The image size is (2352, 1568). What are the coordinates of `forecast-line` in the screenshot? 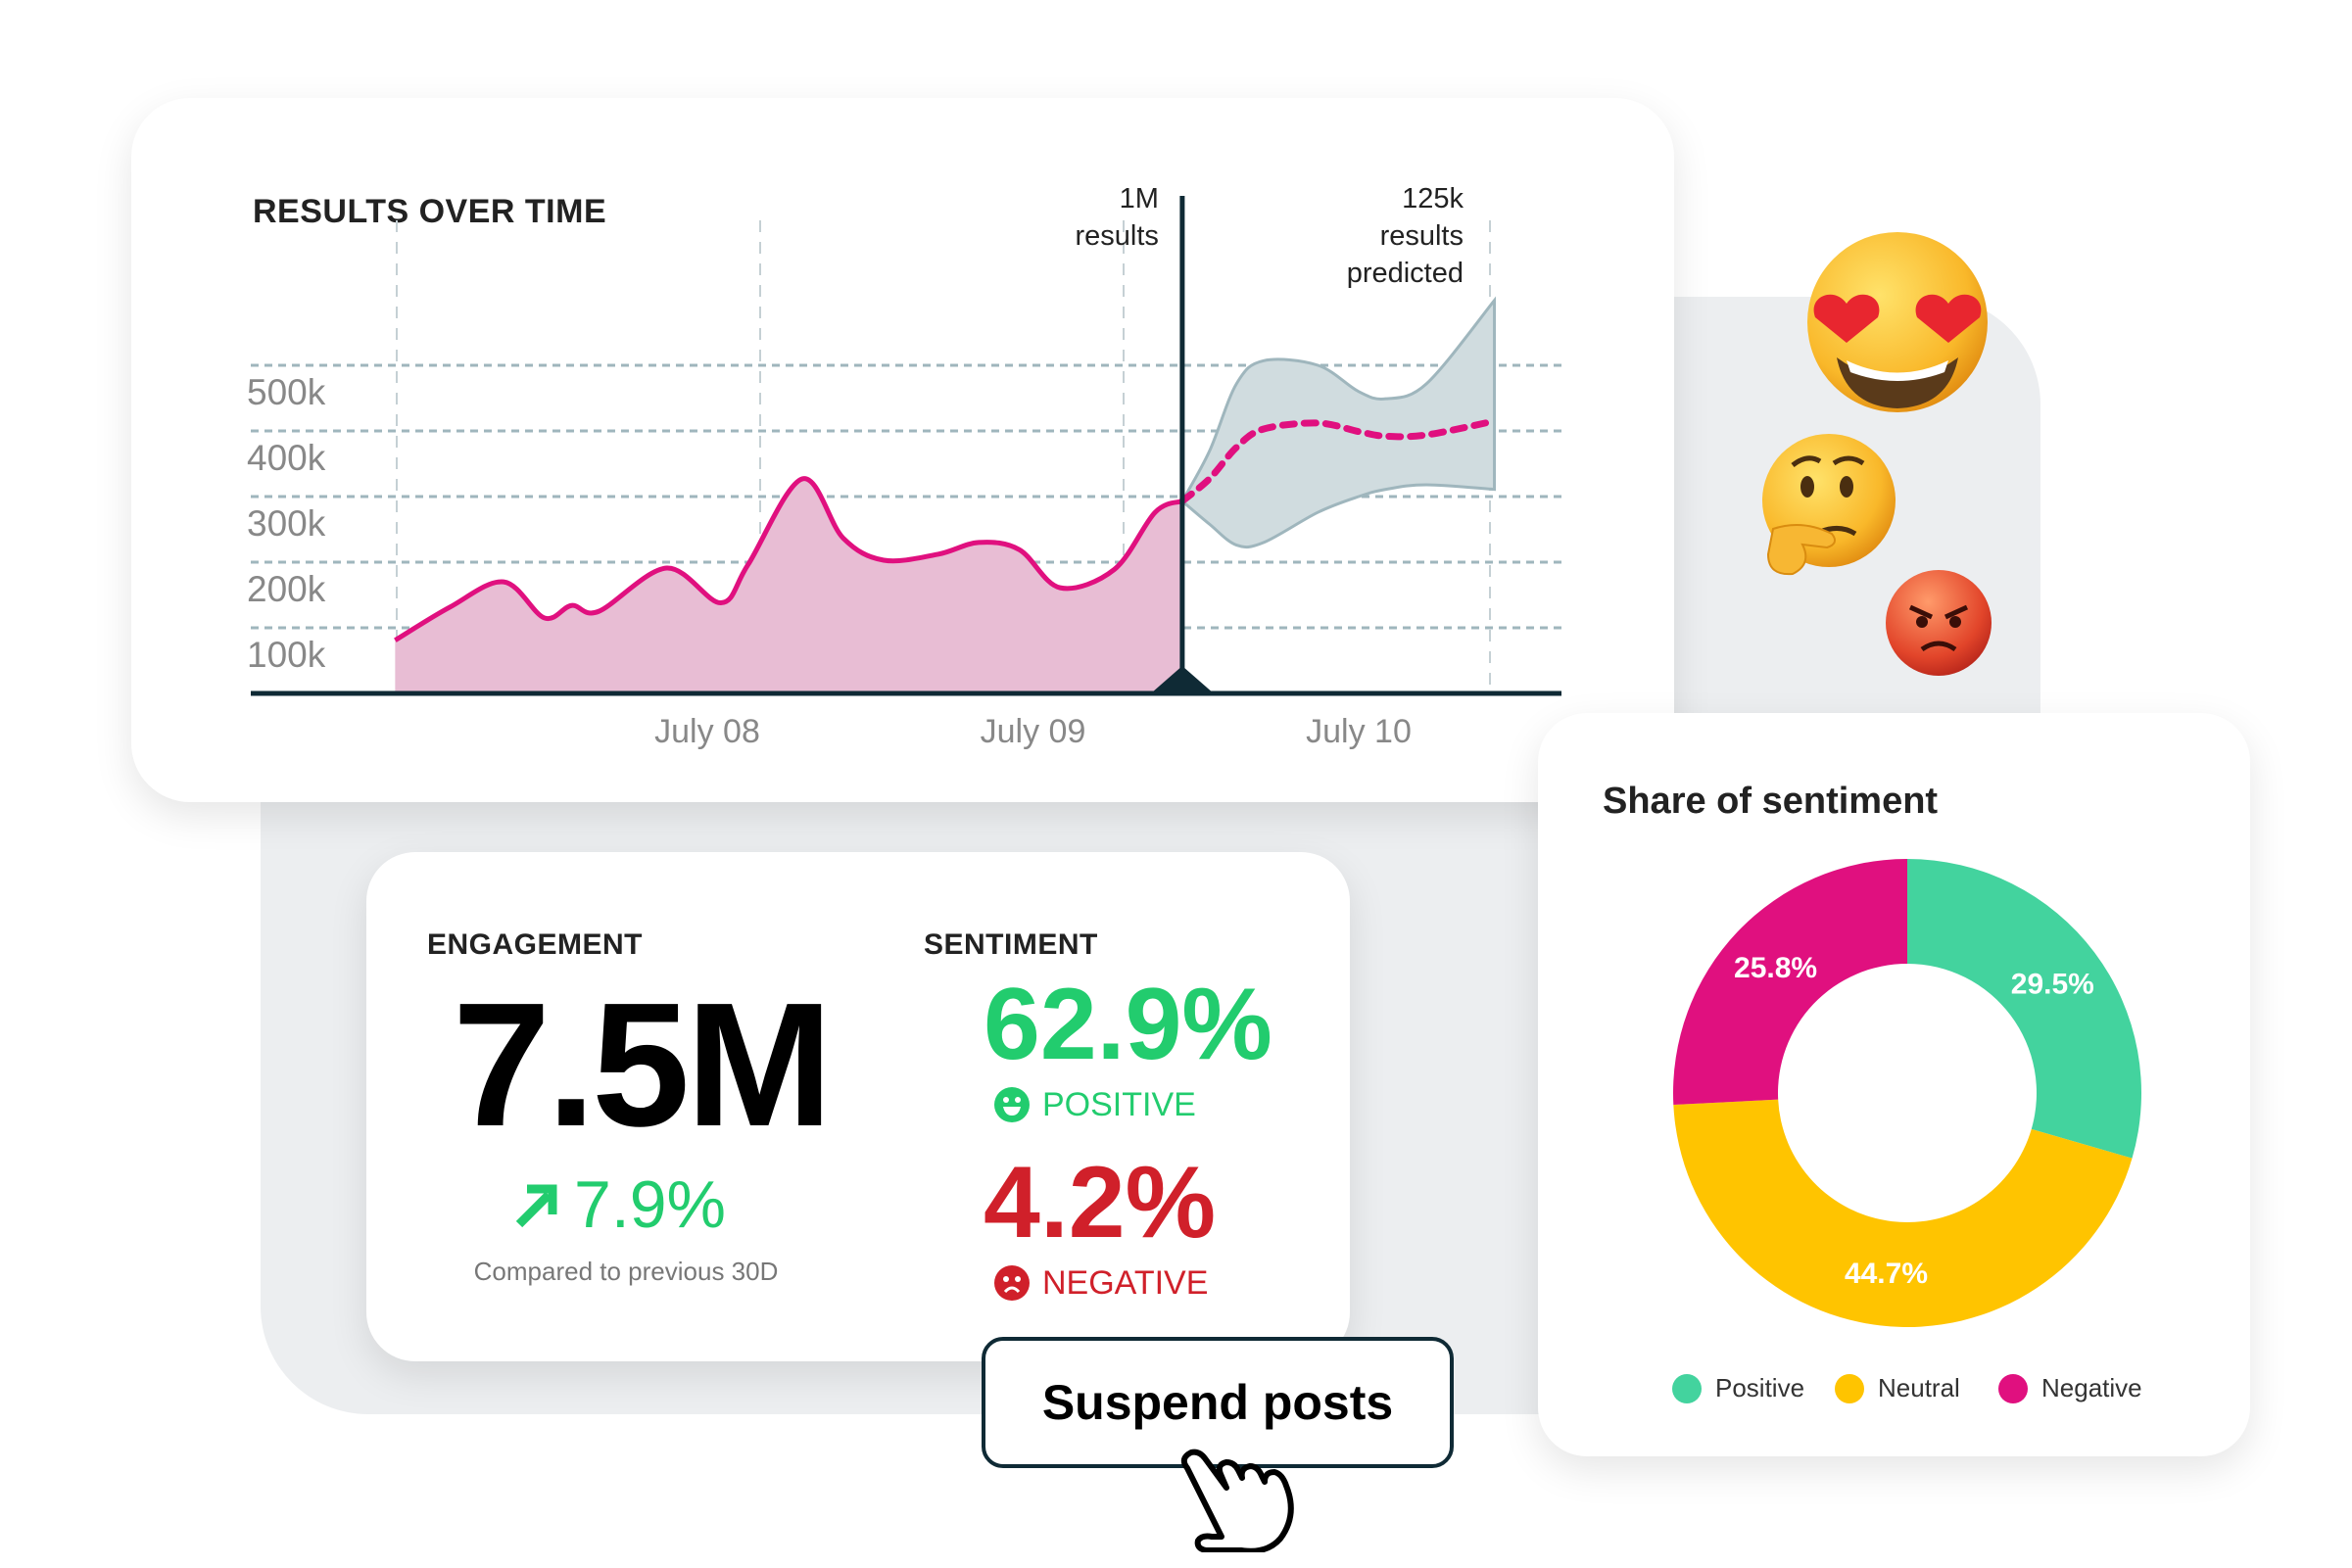 It's located at (1338, 461).